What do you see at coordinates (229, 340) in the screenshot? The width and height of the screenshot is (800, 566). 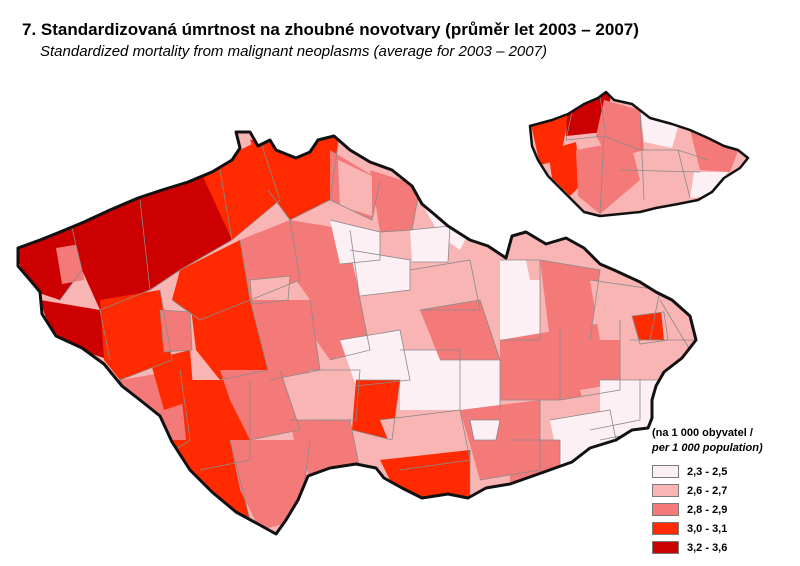 I see `region-rokycany` at bounding box center [229, 340].